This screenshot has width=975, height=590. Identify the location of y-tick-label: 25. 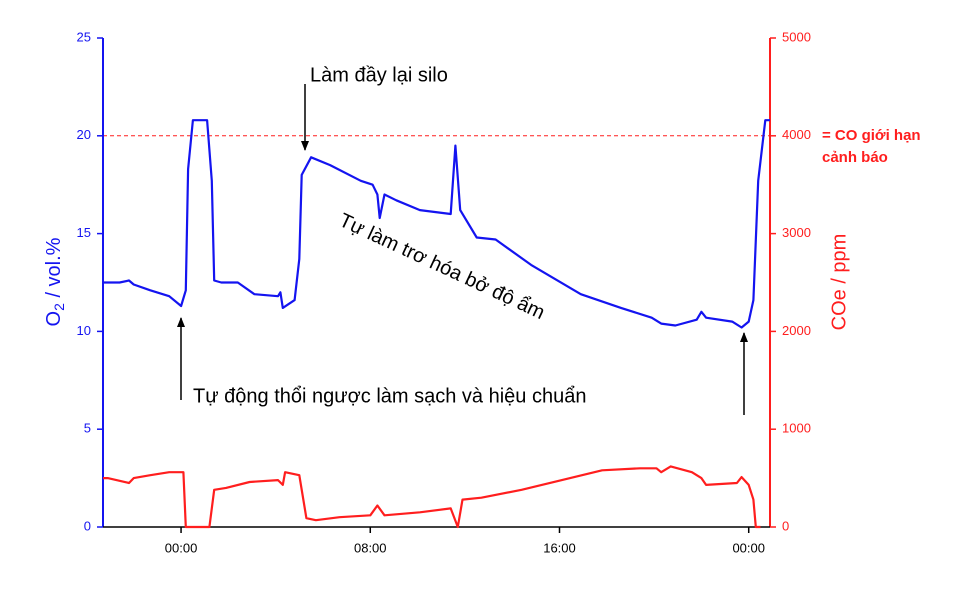
(84, 36).